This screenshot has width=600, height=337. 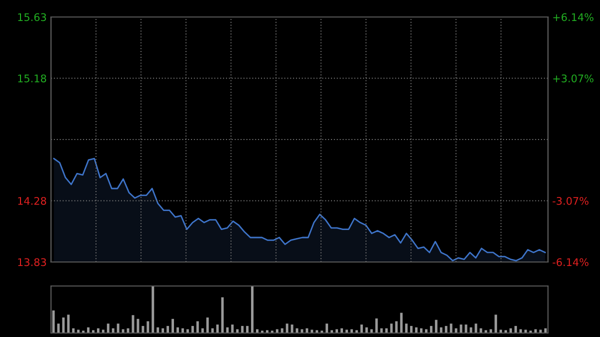 I want to click on y-tick-label: 15.63, so click(x=32, y=17).